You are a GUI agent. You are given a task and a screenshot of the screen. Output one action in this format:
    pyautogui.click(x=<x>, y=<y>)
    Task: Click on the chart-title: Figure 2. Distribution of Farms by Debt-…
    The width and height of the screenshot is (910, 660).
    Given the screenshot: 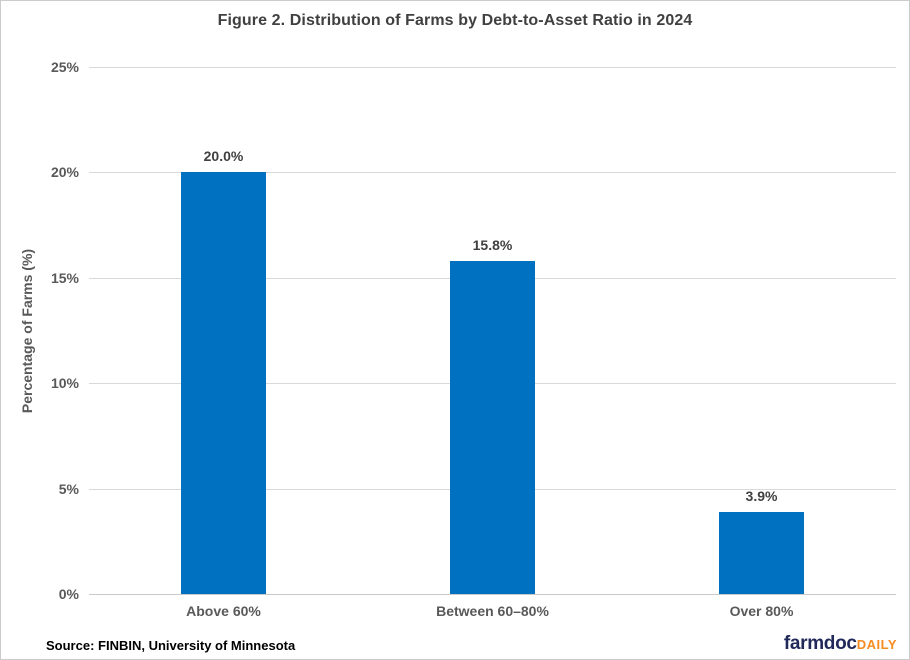 What is the action you would take?
    pyautogui.click(x=455, y=20)
    